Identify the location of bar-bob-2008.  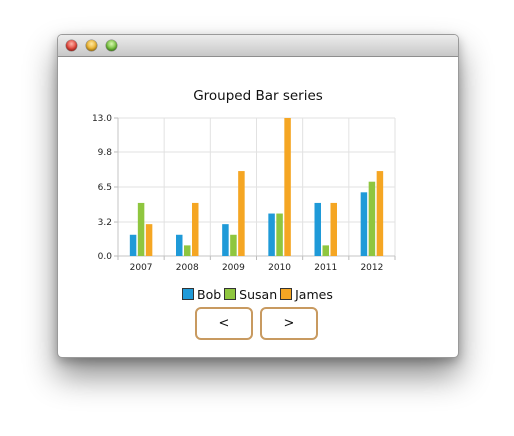
(179, 245).